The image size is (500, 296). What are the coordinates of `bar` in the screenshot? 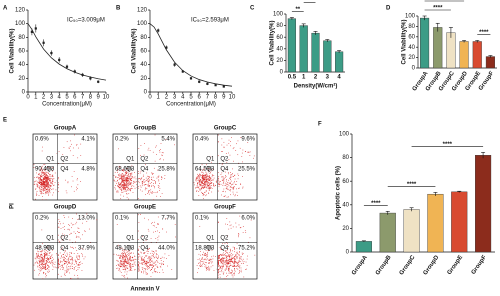 It's located at (438, 48).